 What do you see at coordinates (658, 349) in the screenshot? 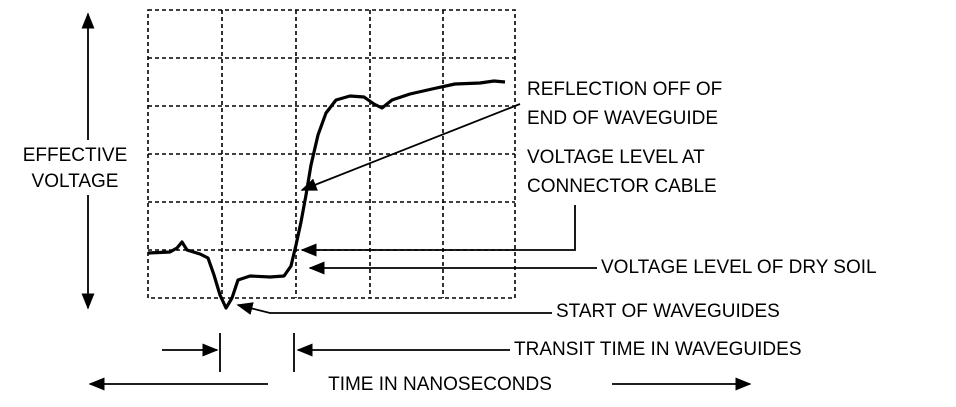
I see `label: TRANSIT TIME IN WAVEGUIDES` at bounding box center [658, 349].